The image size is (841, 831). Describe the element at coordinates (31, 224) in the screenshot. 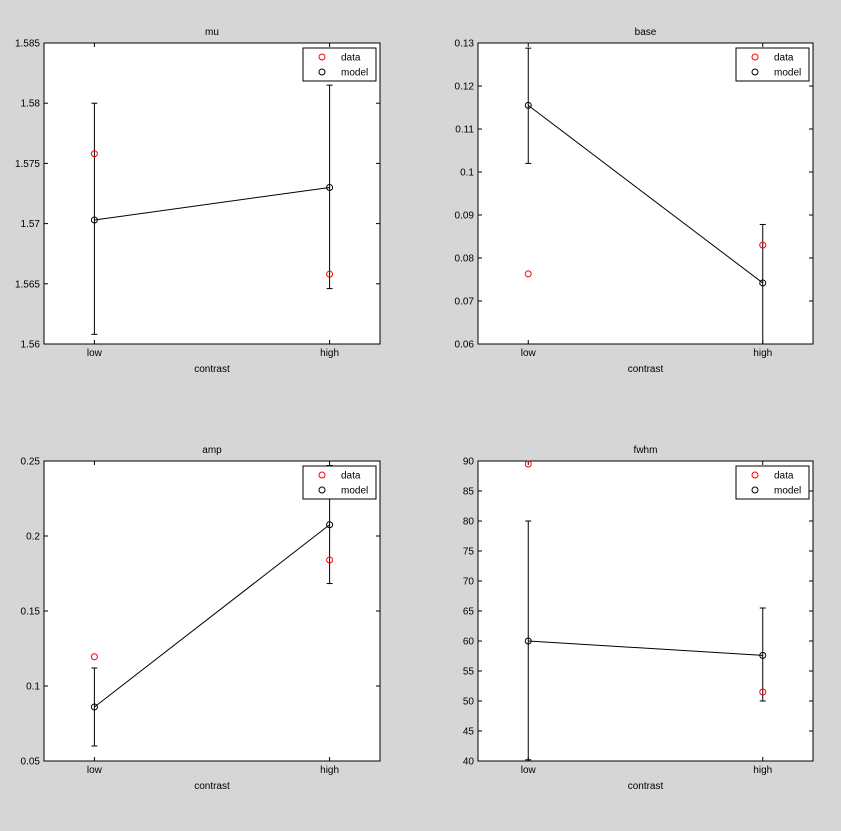

I see `y-tick-label: 1.57` at that location.